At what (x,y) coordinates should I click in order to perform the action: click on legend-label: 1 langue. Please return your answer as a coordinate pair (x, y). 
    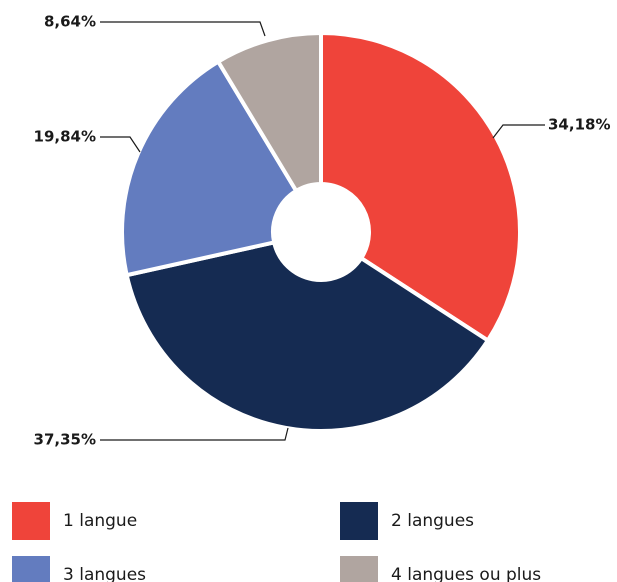
    Looking at the image, I should click on (100, 521).